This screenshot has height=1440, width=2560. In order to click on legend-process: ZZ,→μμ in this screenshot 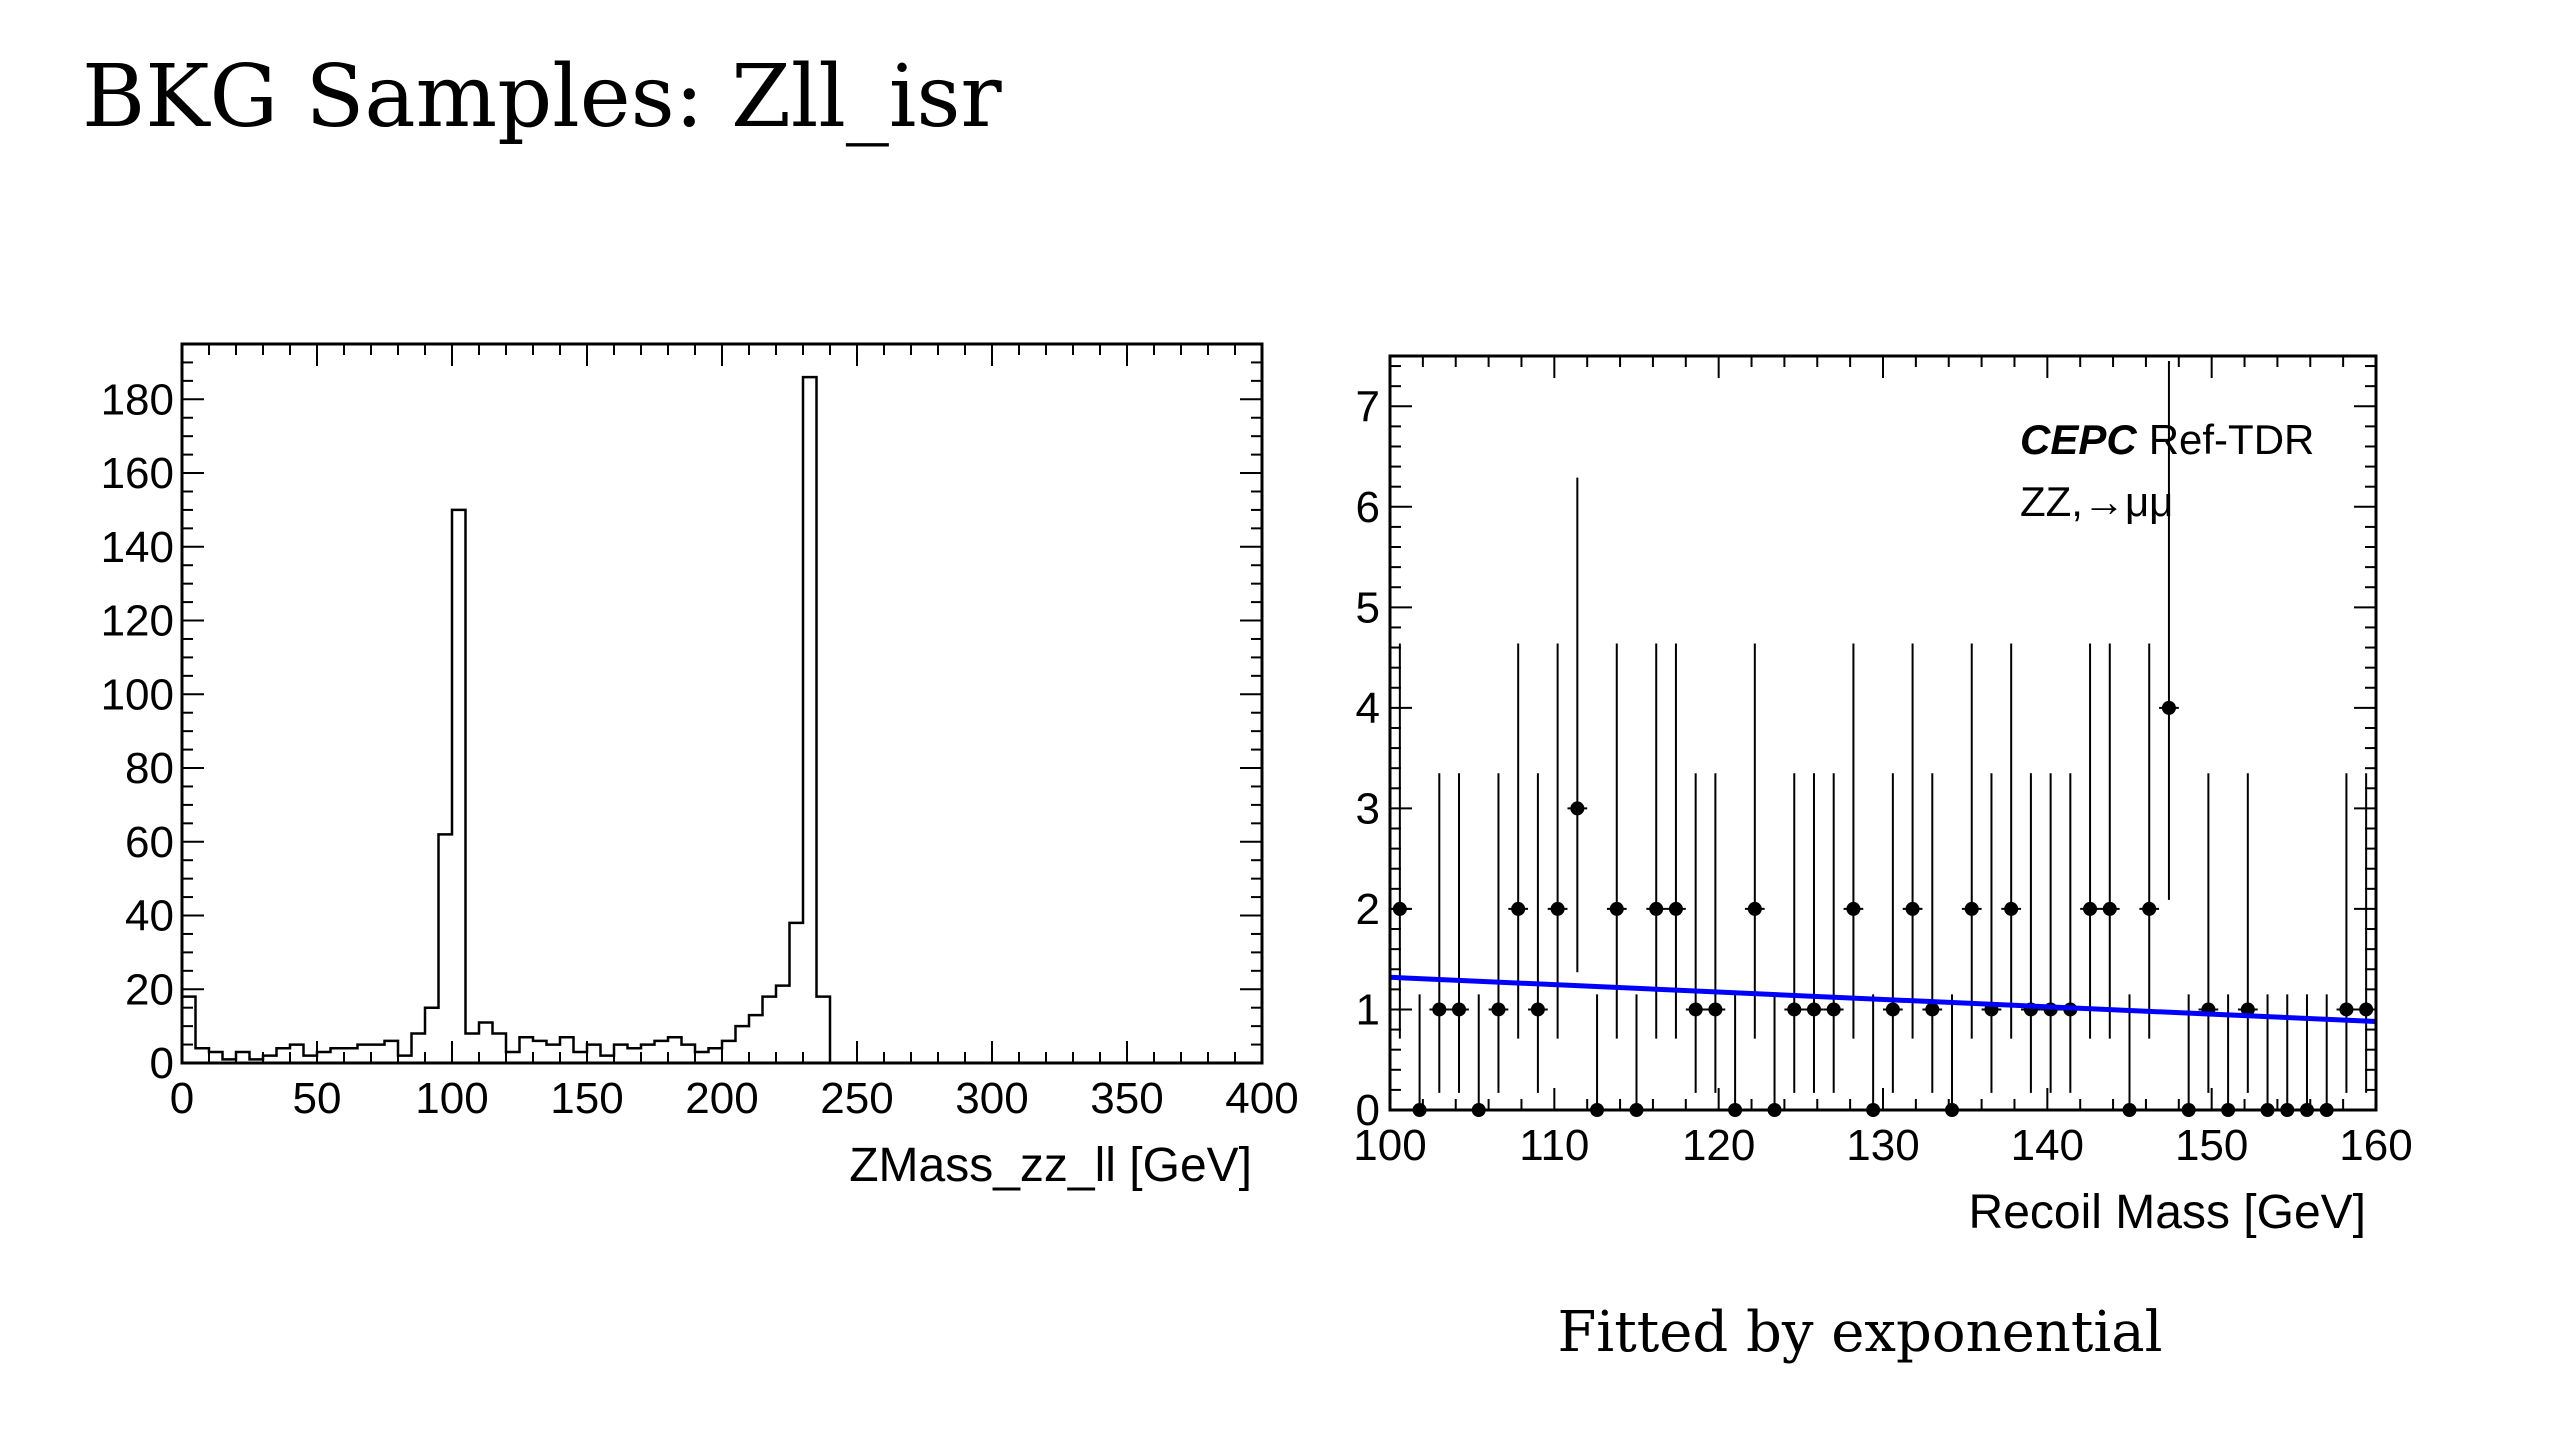, I will do `click(2096, 501)`.